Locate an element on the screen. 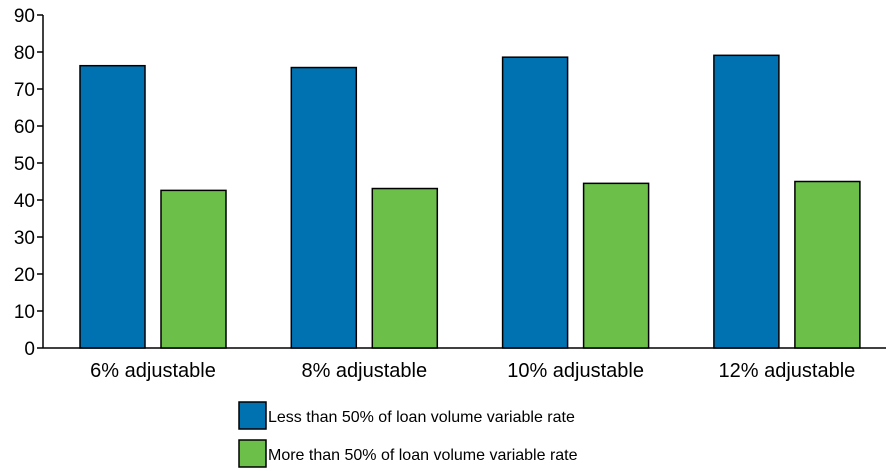  y-tick-label: 90 is located at coordinates (24, 16).